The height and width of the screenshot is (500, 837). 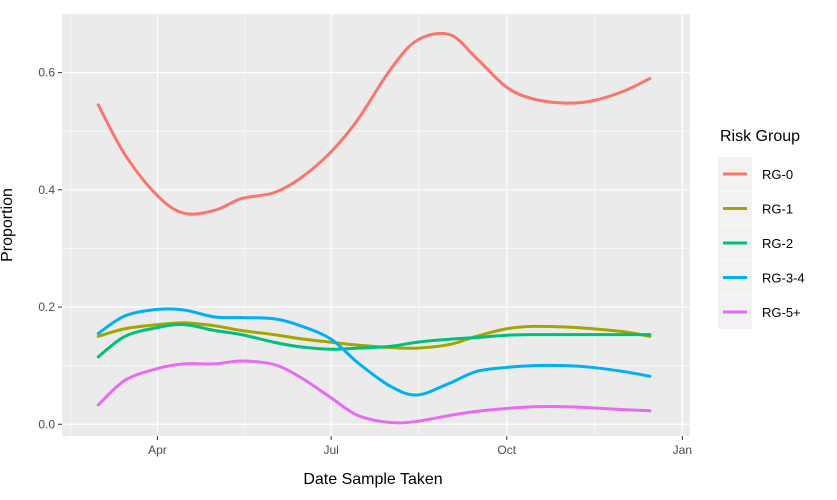 I want to click on legend-label-rg-5-: RG-5+, so click(x=781, y=312).